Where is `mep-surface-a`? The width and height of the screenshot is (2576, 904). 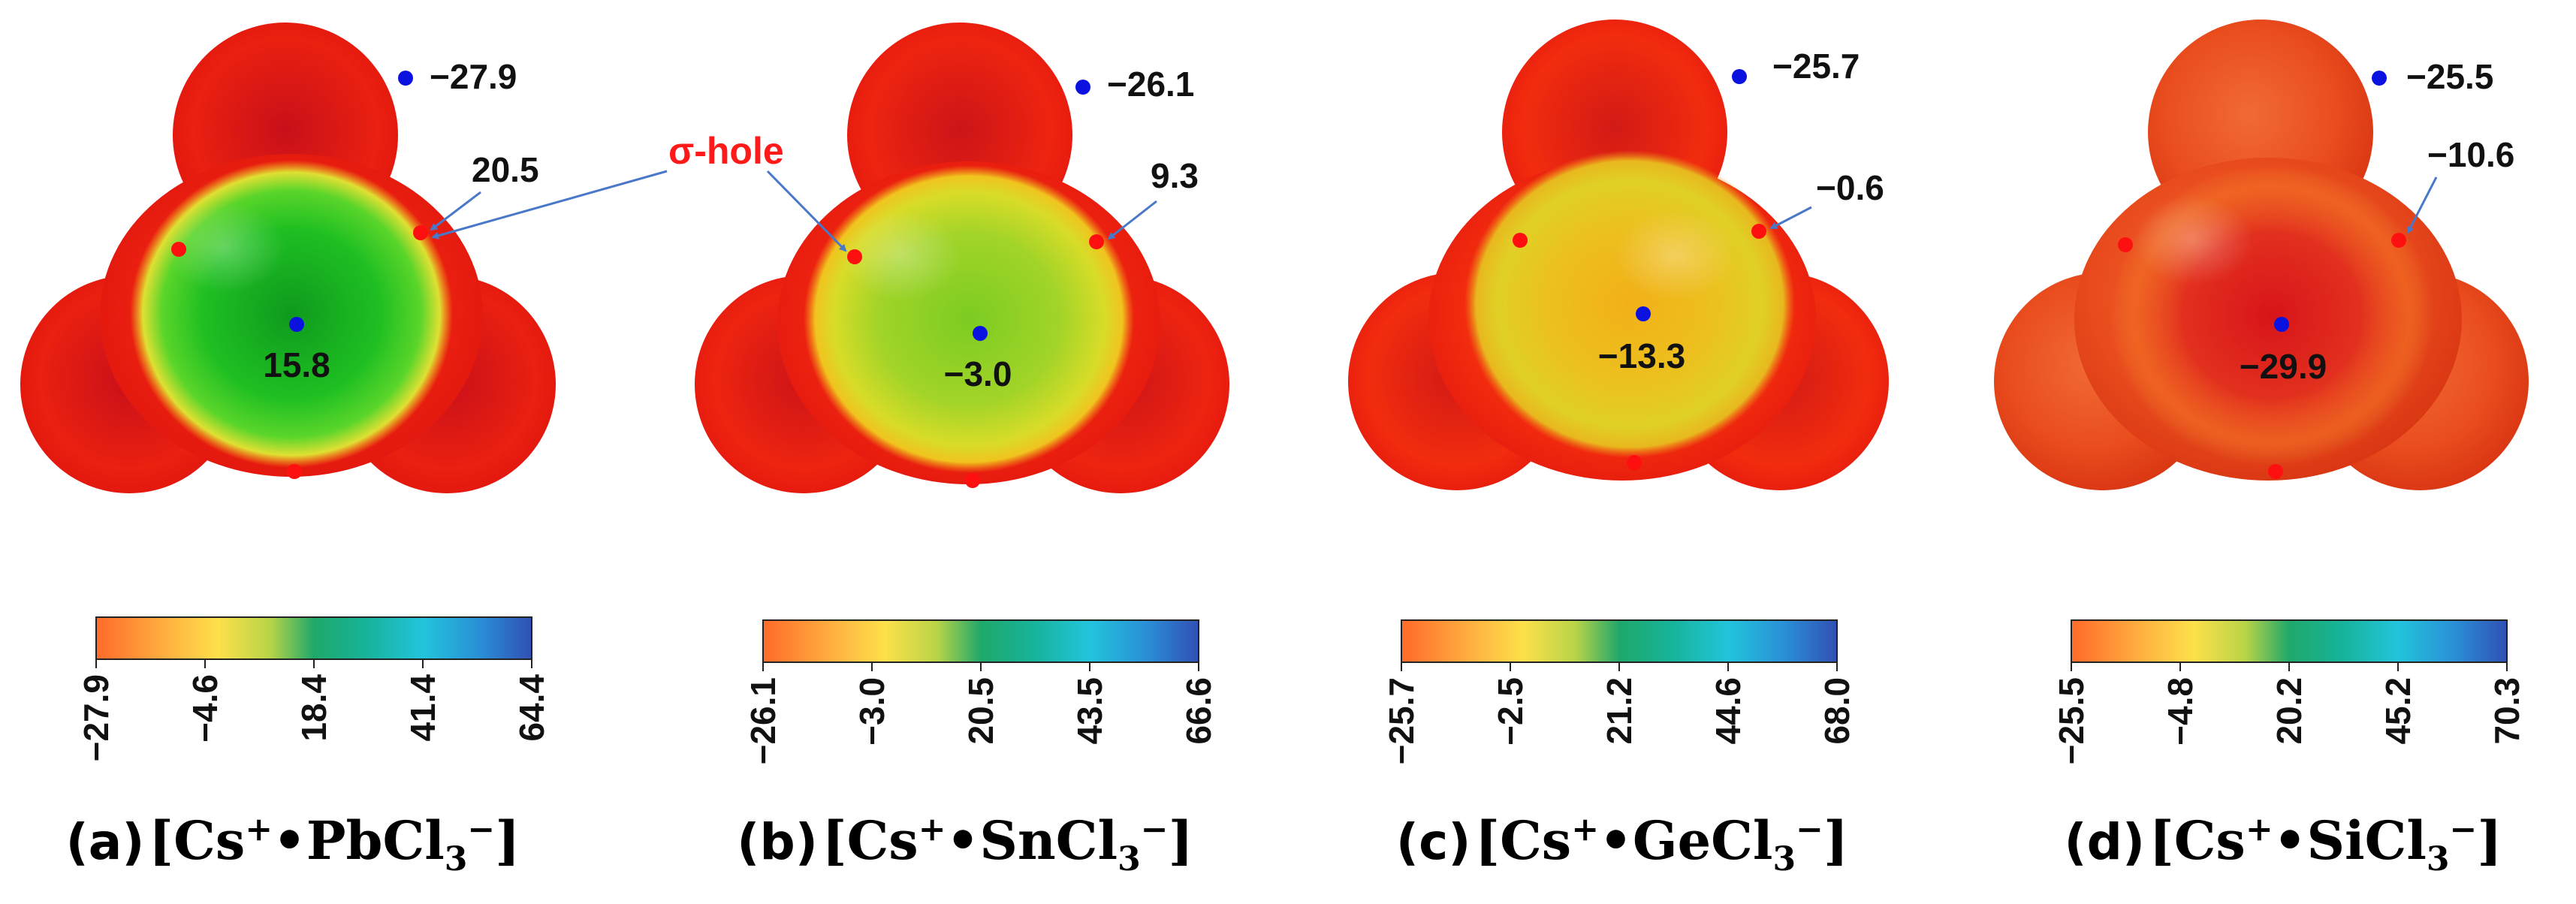 mep-surface-a is located at coordinates (288, 258).